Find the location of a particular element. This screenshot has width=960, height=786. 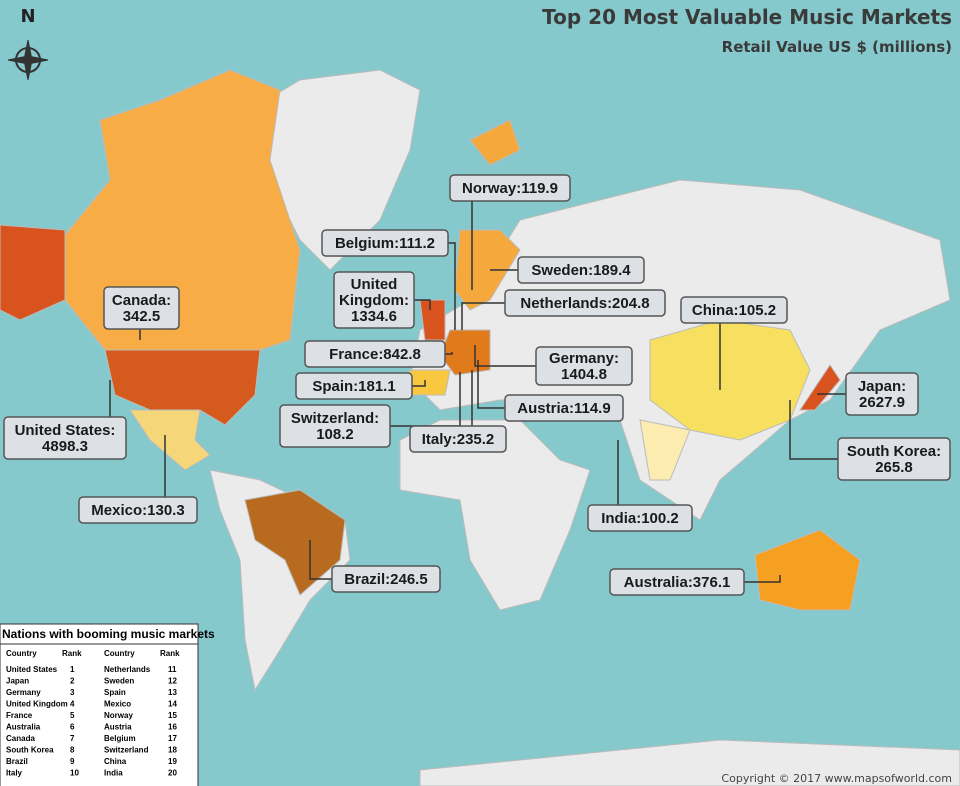

table-cell: Austria is located at coordinates (118, 727).